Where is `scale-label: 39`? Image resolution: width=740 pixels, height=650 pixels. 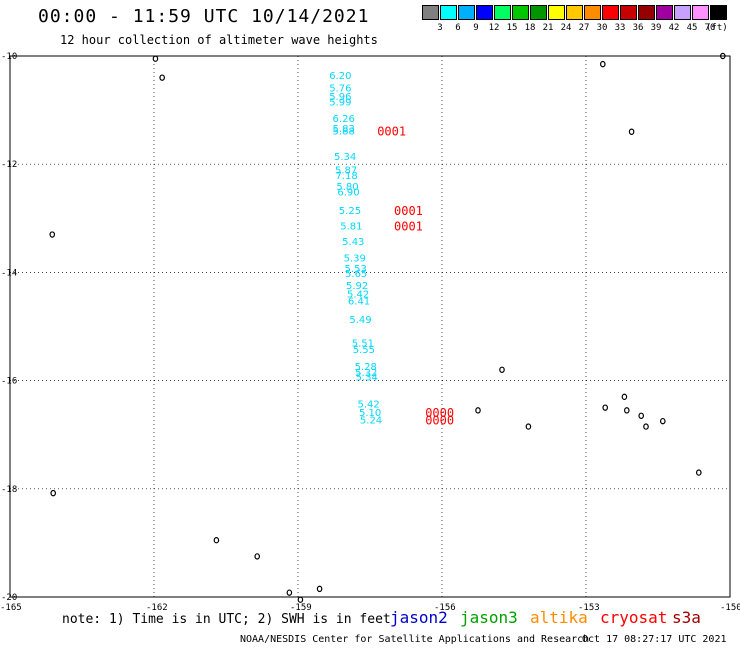 scale-label: 39 is located at coordinates (656, 28).